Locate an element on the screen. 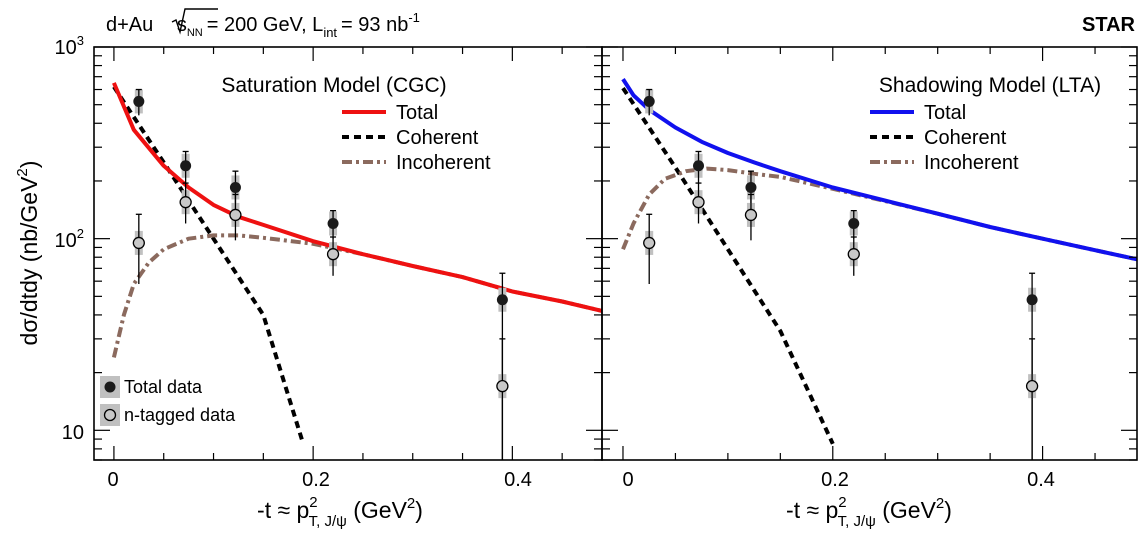  y-tick-label-1000: 10³ is located at coordinates (69, 46).